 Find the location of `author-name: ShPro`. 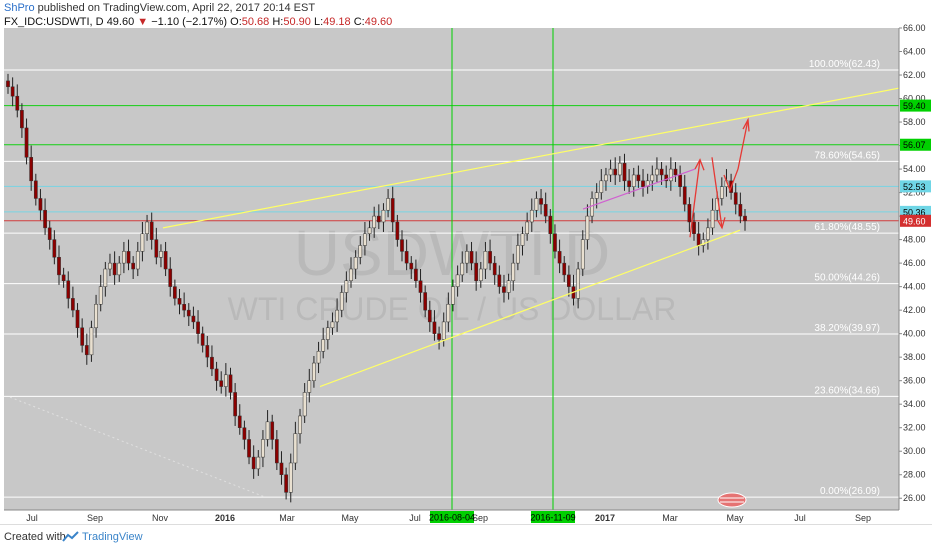

author-name: ShPro is located at coordinates (19, 8).